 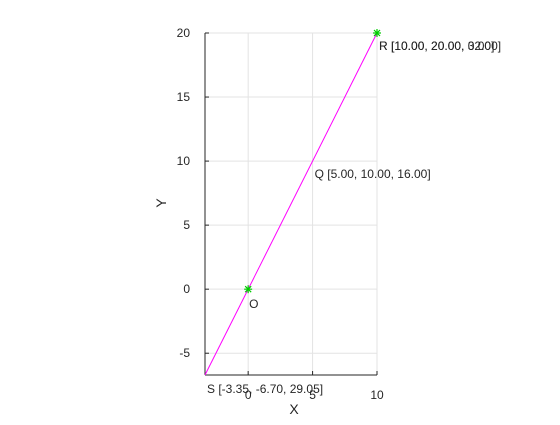 I want to click on y-tick-label: 10, so click(x=184, y=161).